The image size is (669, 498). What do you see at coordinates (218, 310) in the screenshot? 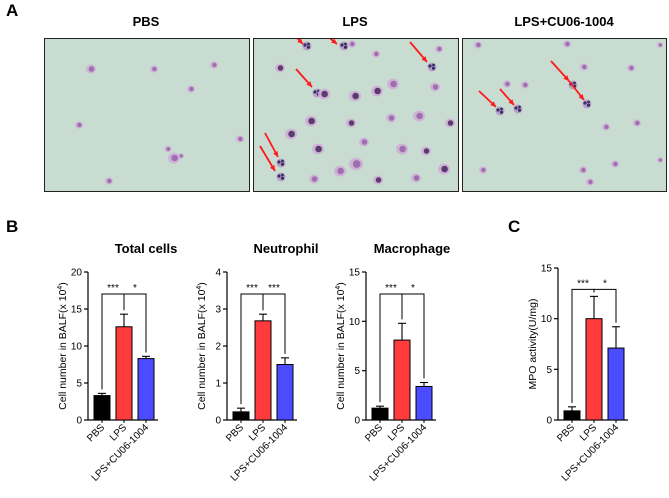
I see `y-tick-label: 3` at bounding box center [218, 310].